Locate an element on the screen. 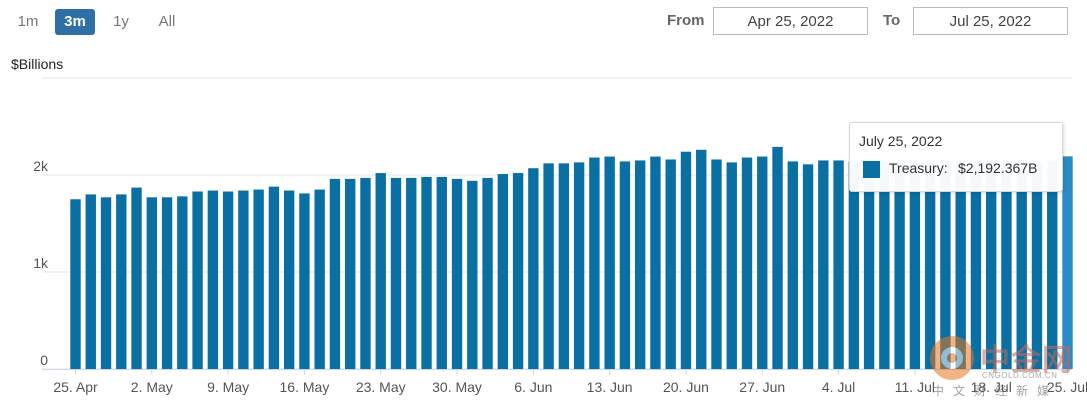  x-tick-label: 20. Jun is located at coordinates (686, 387).